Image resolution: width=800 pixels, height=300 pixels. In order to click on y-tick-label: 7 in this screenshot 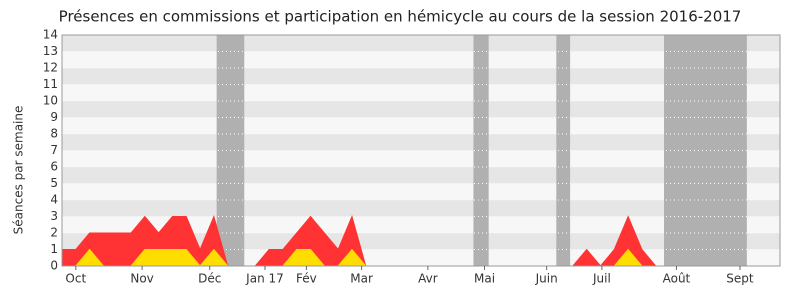, I will do `click(54, 150)`.